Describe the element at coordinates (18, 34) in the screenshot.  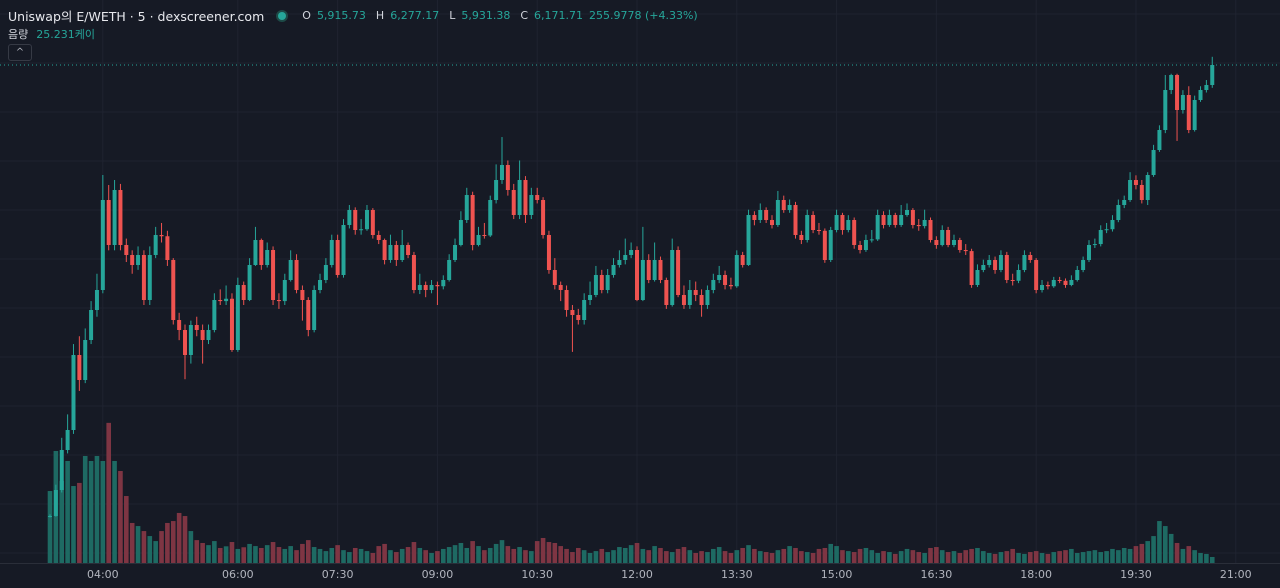
I see `volume-label: 음량` at that location.